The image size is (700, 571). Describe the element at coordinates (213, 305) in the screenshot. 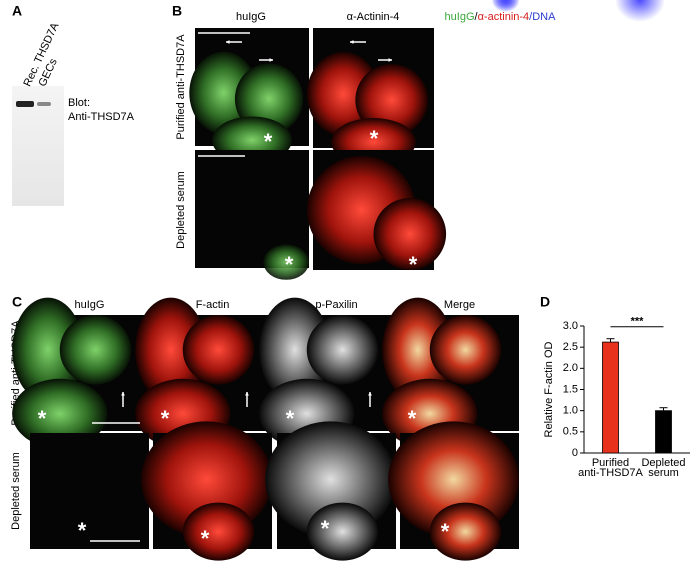

I see `column-header: F-actin` at that location.